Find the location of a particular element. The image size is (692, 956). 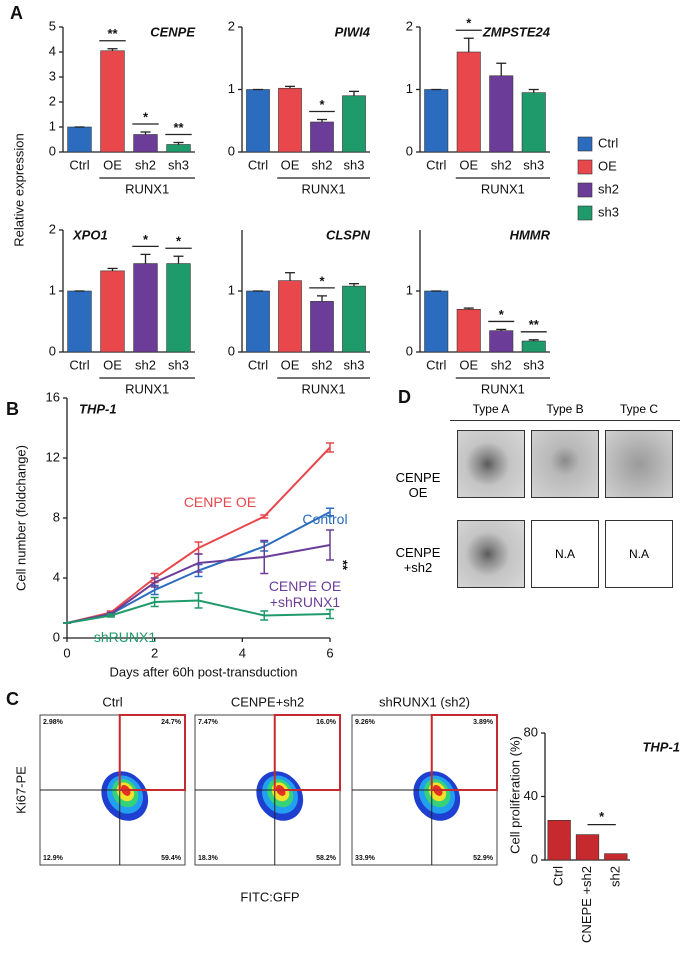

series-label: shRUNX1 is located at coordinates (125, 637).